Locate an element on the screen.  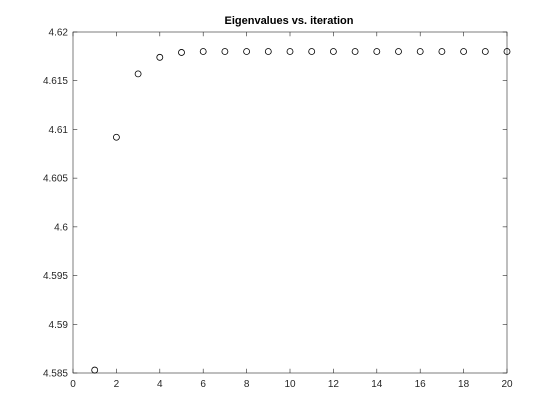
x-tick-label: 6 is located at coordinates (203, 384).